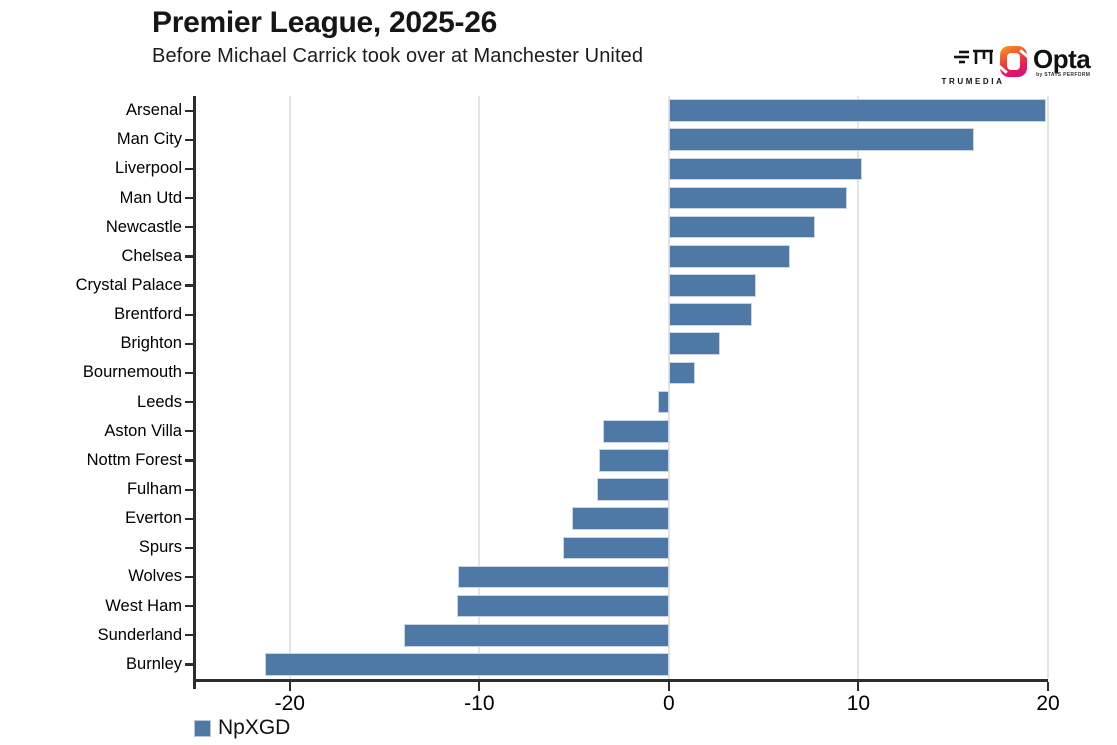 This screenshot has width=1117, height=745. What do you see at coordinates (155, 576) in the screenshot?
I see `y-axis-label: Wolves` at bounding box center [155, 576].